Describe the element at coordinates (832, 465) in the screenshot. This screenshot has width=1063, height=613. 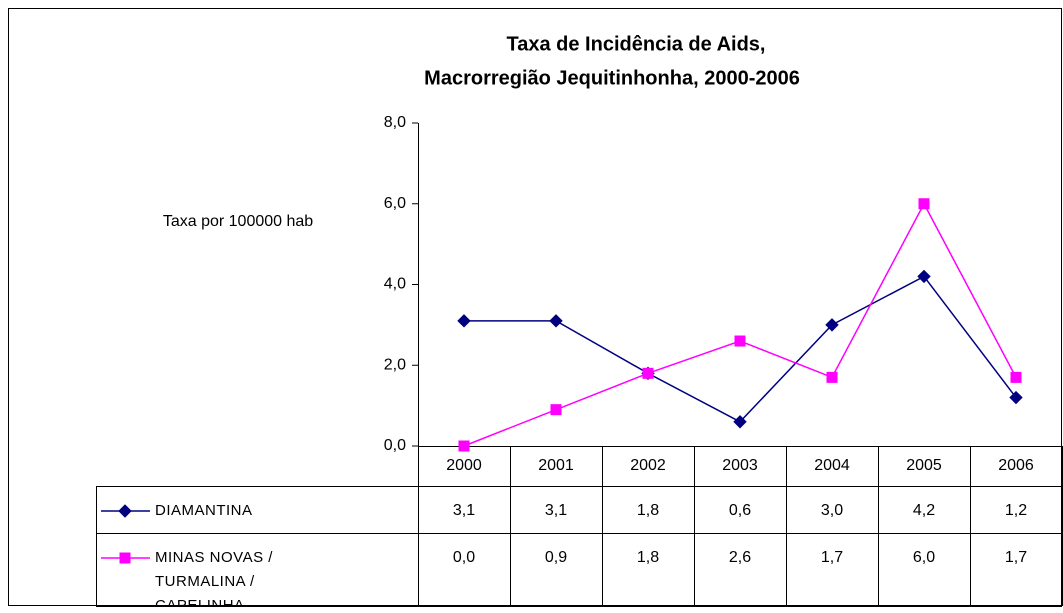
I see `x-tick-label: 2004` at that location.